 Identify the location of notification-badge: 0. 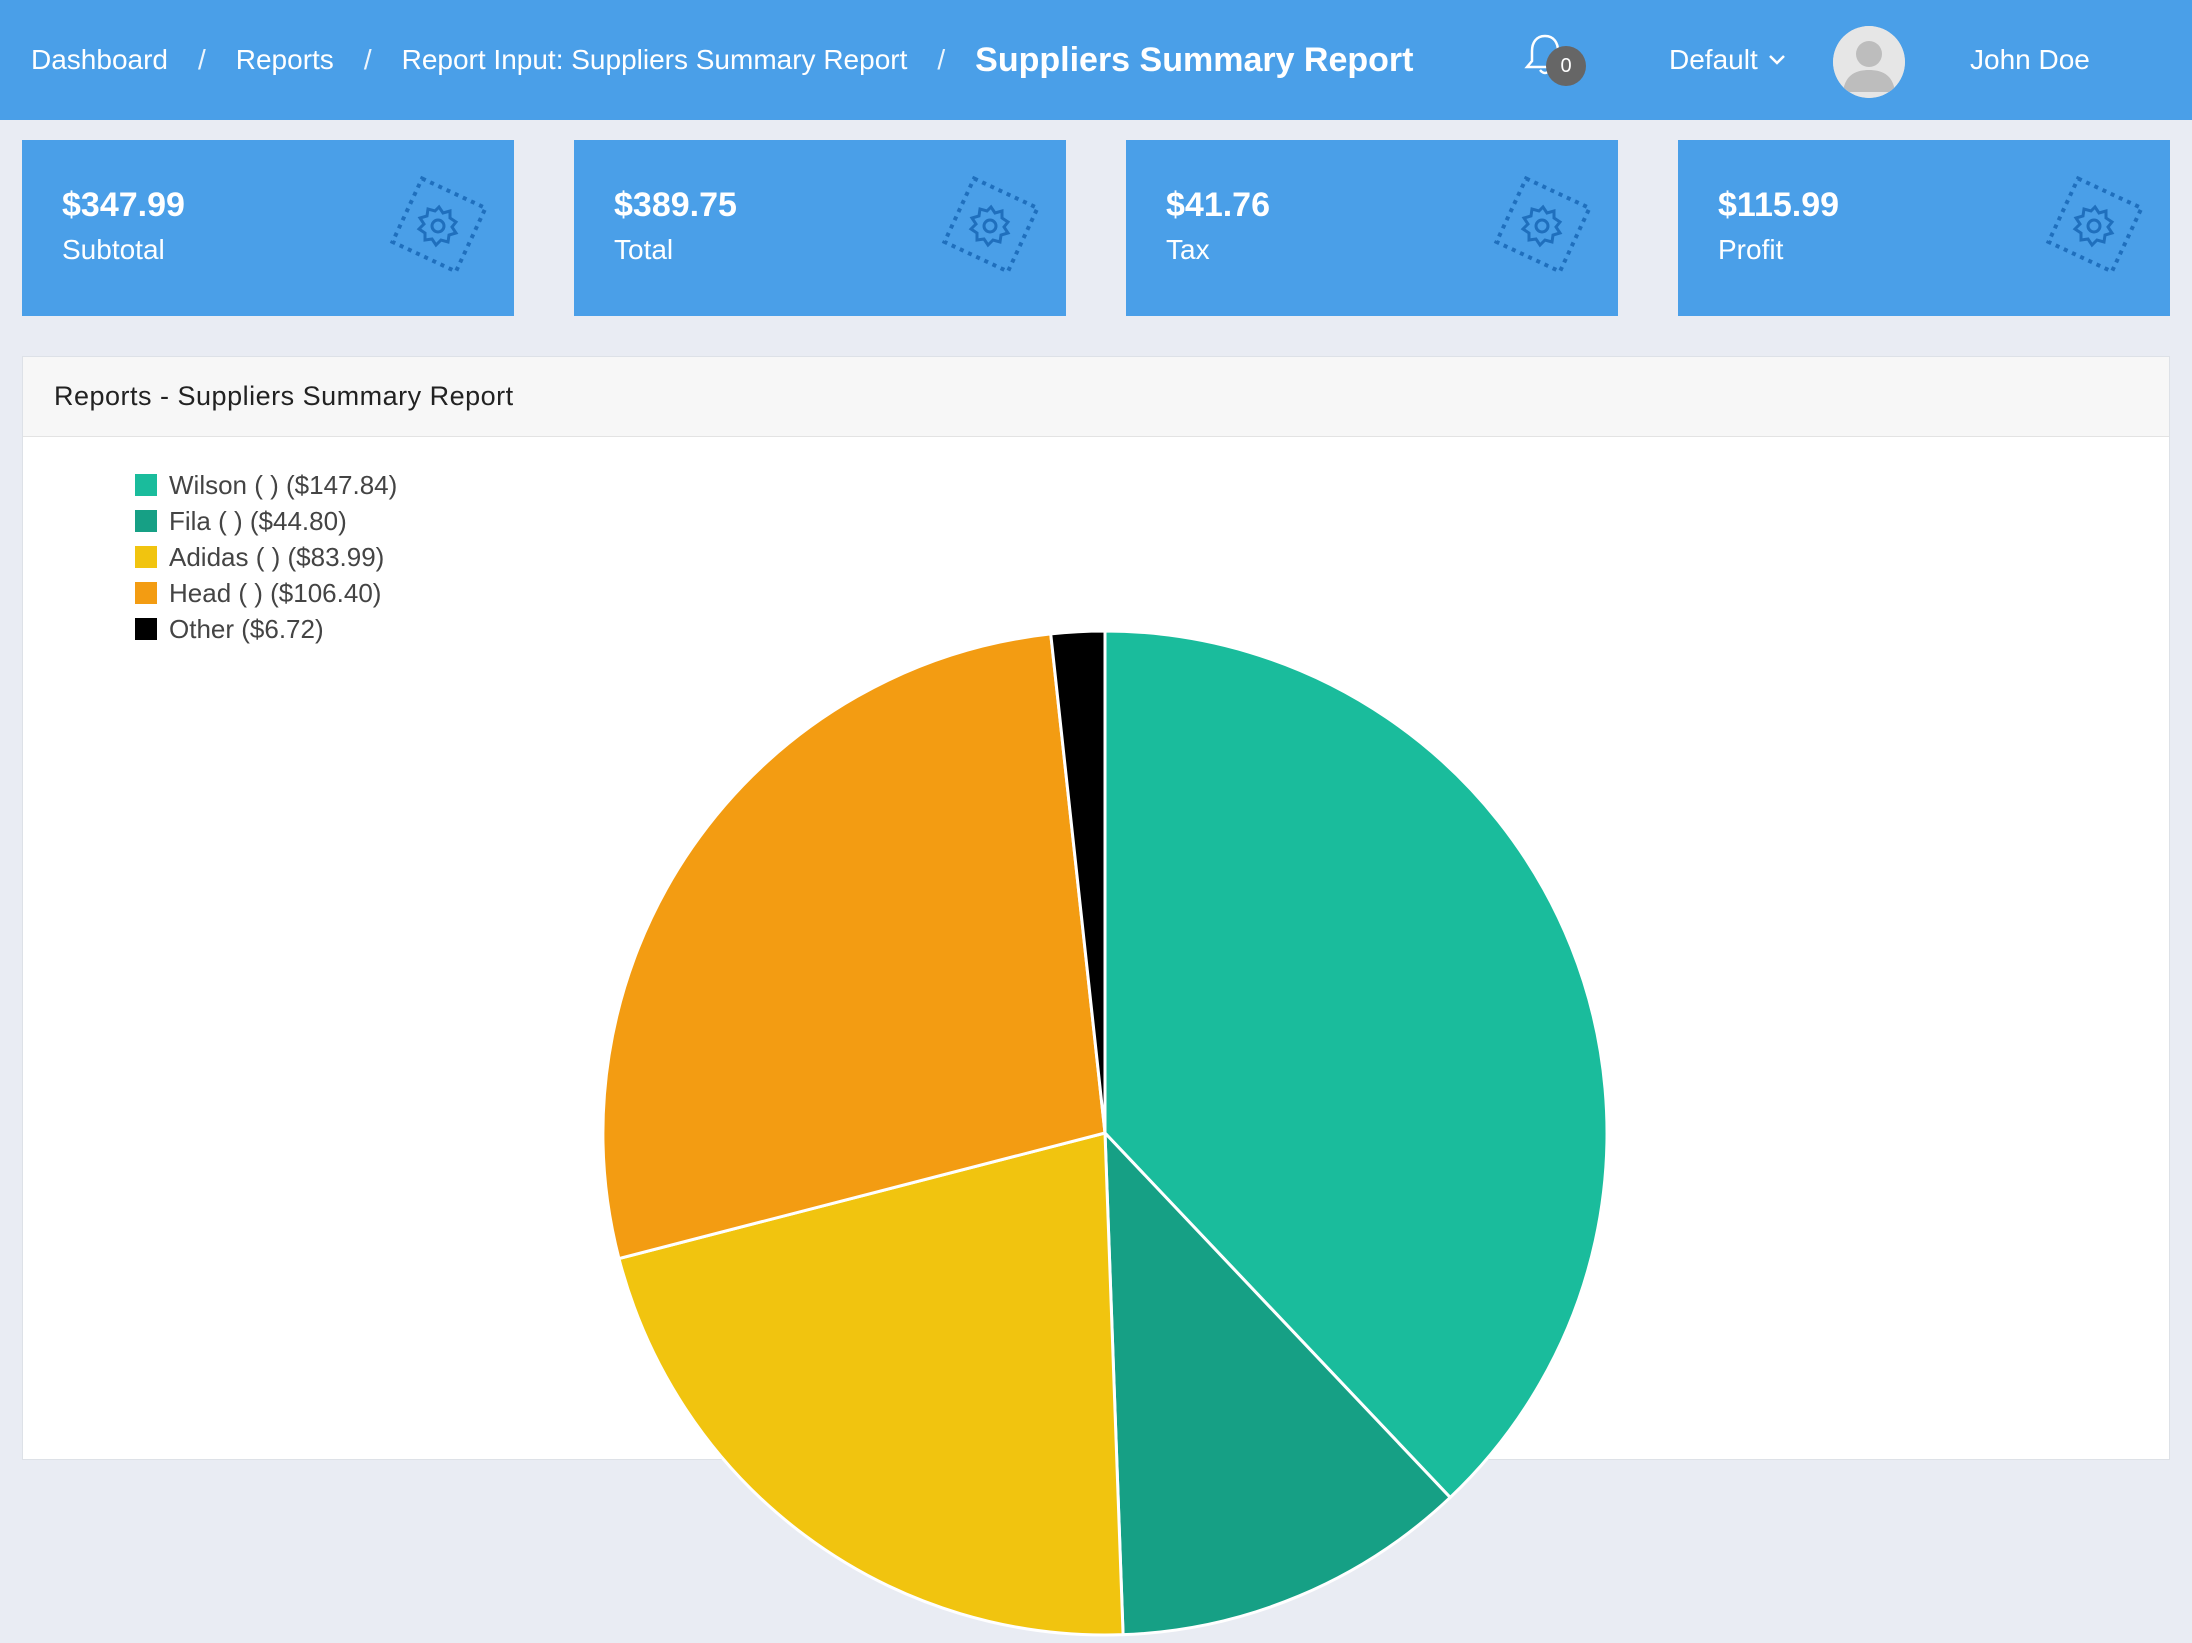
(1566, 66).